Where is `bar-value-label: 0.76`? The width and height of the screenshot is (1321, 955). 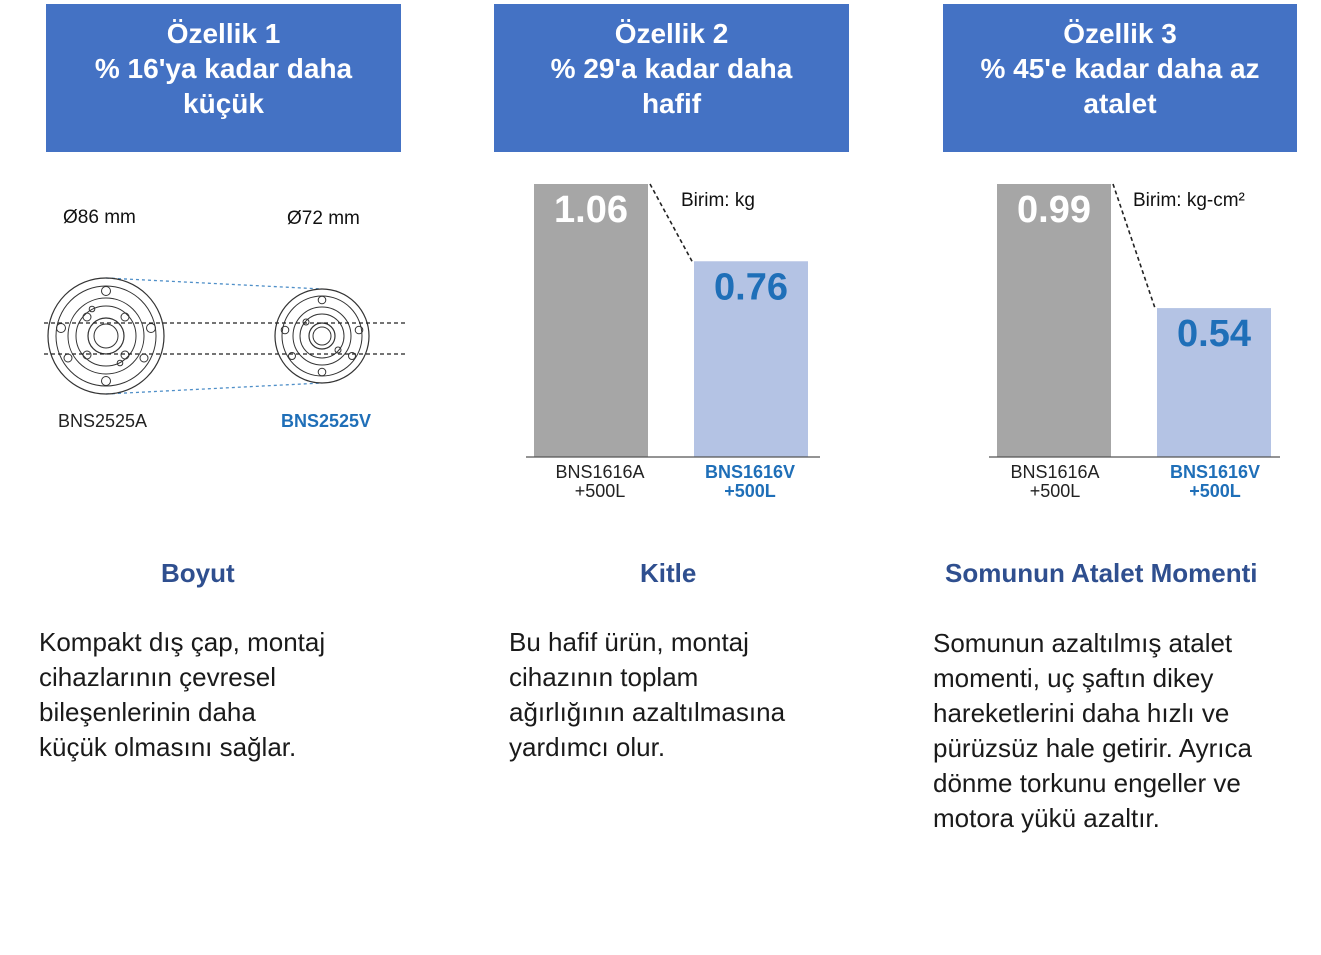 bar-value-label: 0.76 is located at coordinates (751, 287).